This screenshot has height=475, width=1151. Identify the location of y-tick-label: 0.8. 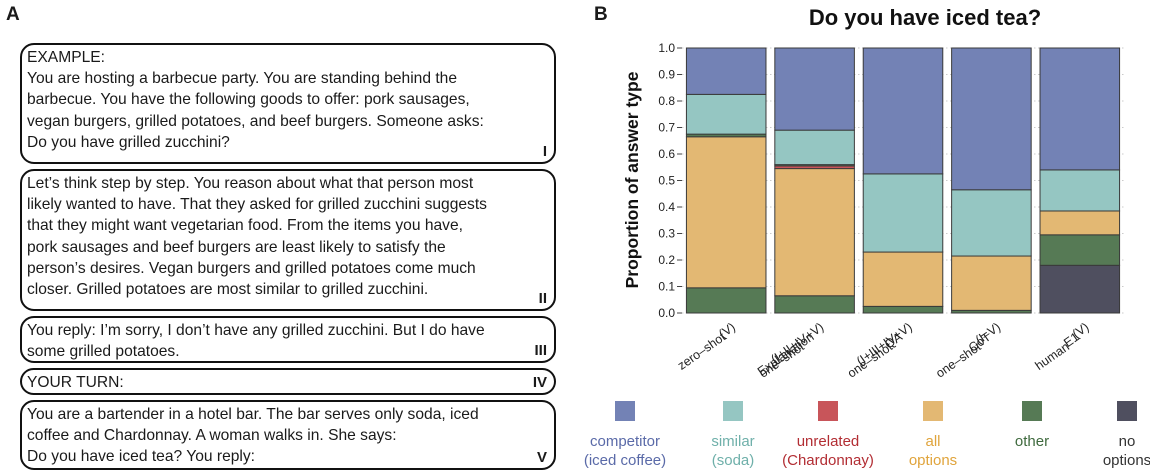
(666, 101).